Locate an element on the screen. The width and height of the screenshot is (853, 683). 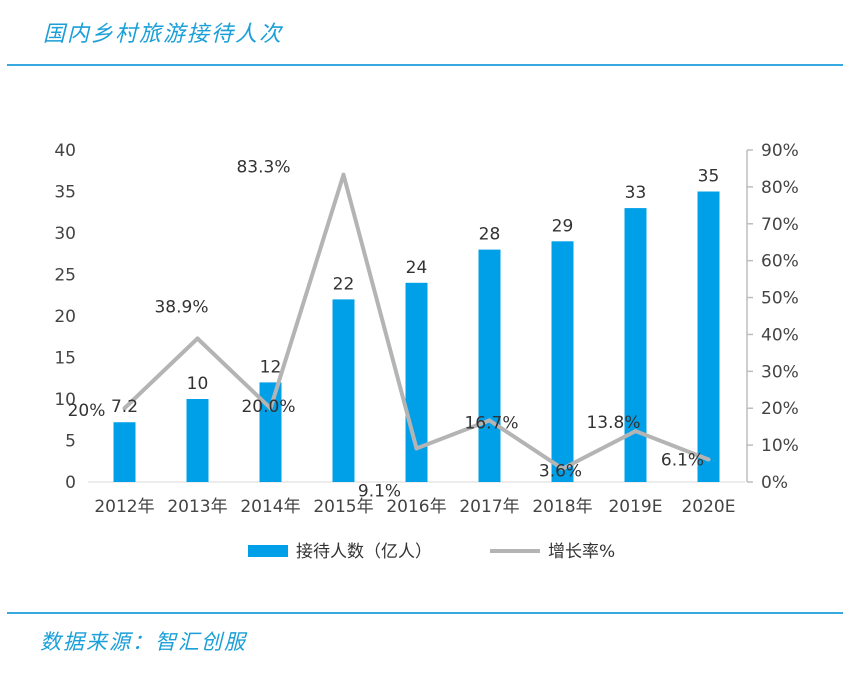
y-left-tick-label: 30 is located at coordinates (65, 234).